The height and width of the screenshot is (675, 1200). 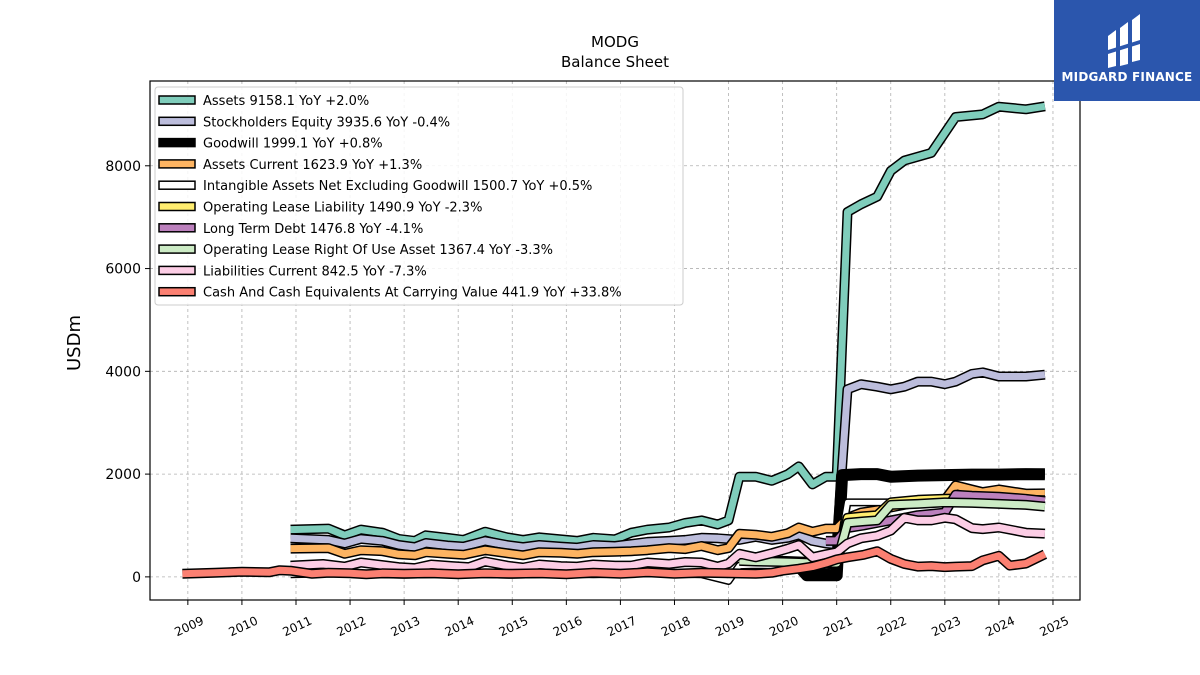 What do you see at coordinates (312, 165) in the screenshot?
I see `legend-entry: Assets Current 1623.9 YoY +1.3%` at bounding box center [312, 165].